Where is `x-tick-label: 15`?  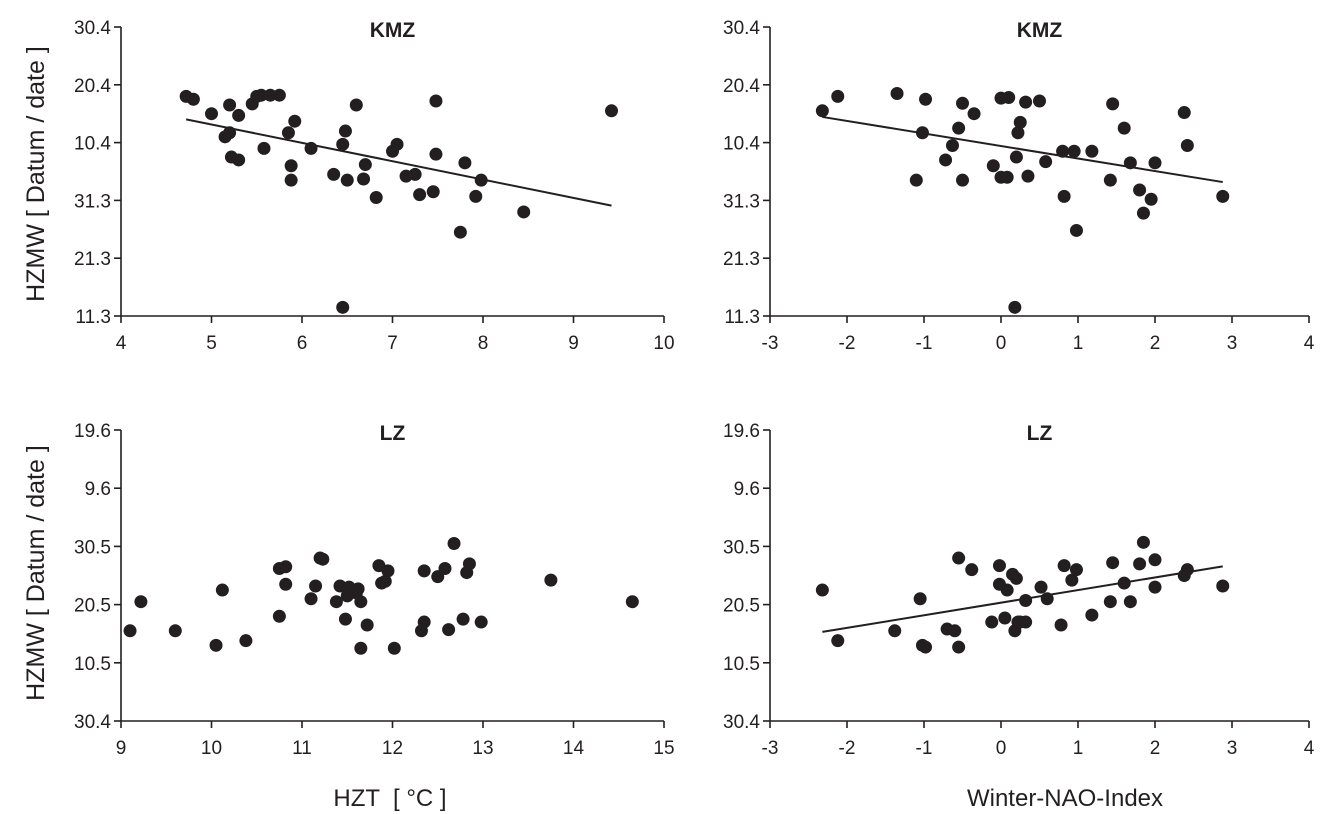 x-tick-label: 15 is located at coordinates (663, 748).